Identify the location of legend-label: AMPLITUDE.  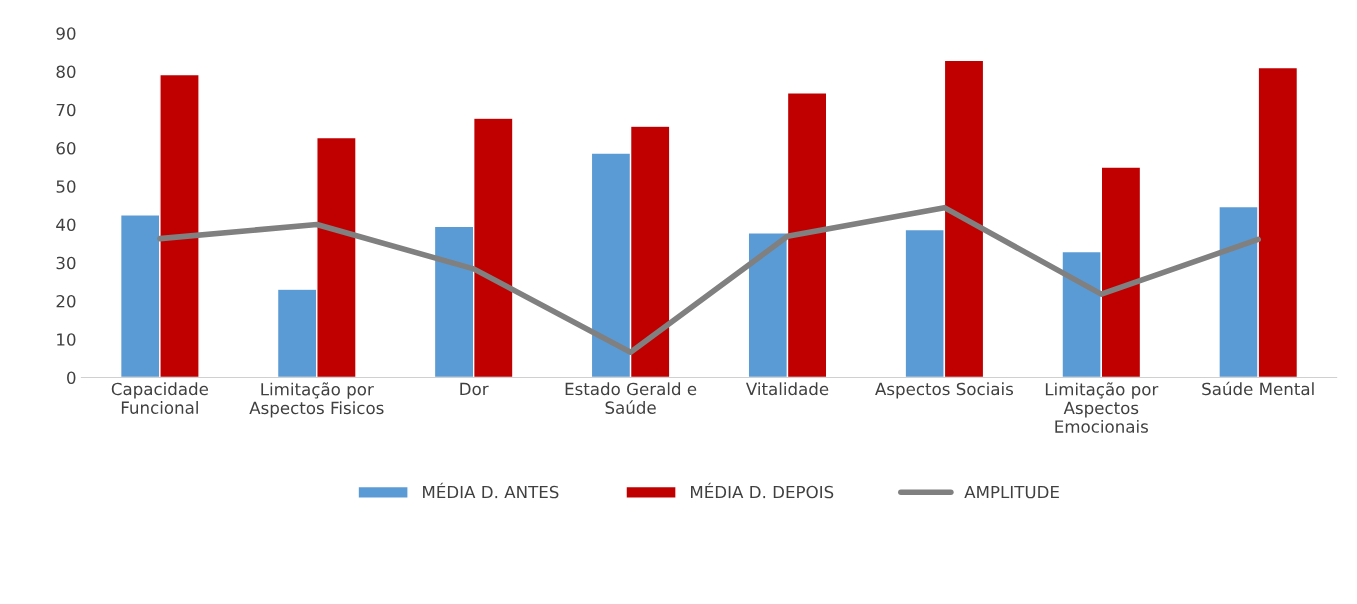
(1011, 492).